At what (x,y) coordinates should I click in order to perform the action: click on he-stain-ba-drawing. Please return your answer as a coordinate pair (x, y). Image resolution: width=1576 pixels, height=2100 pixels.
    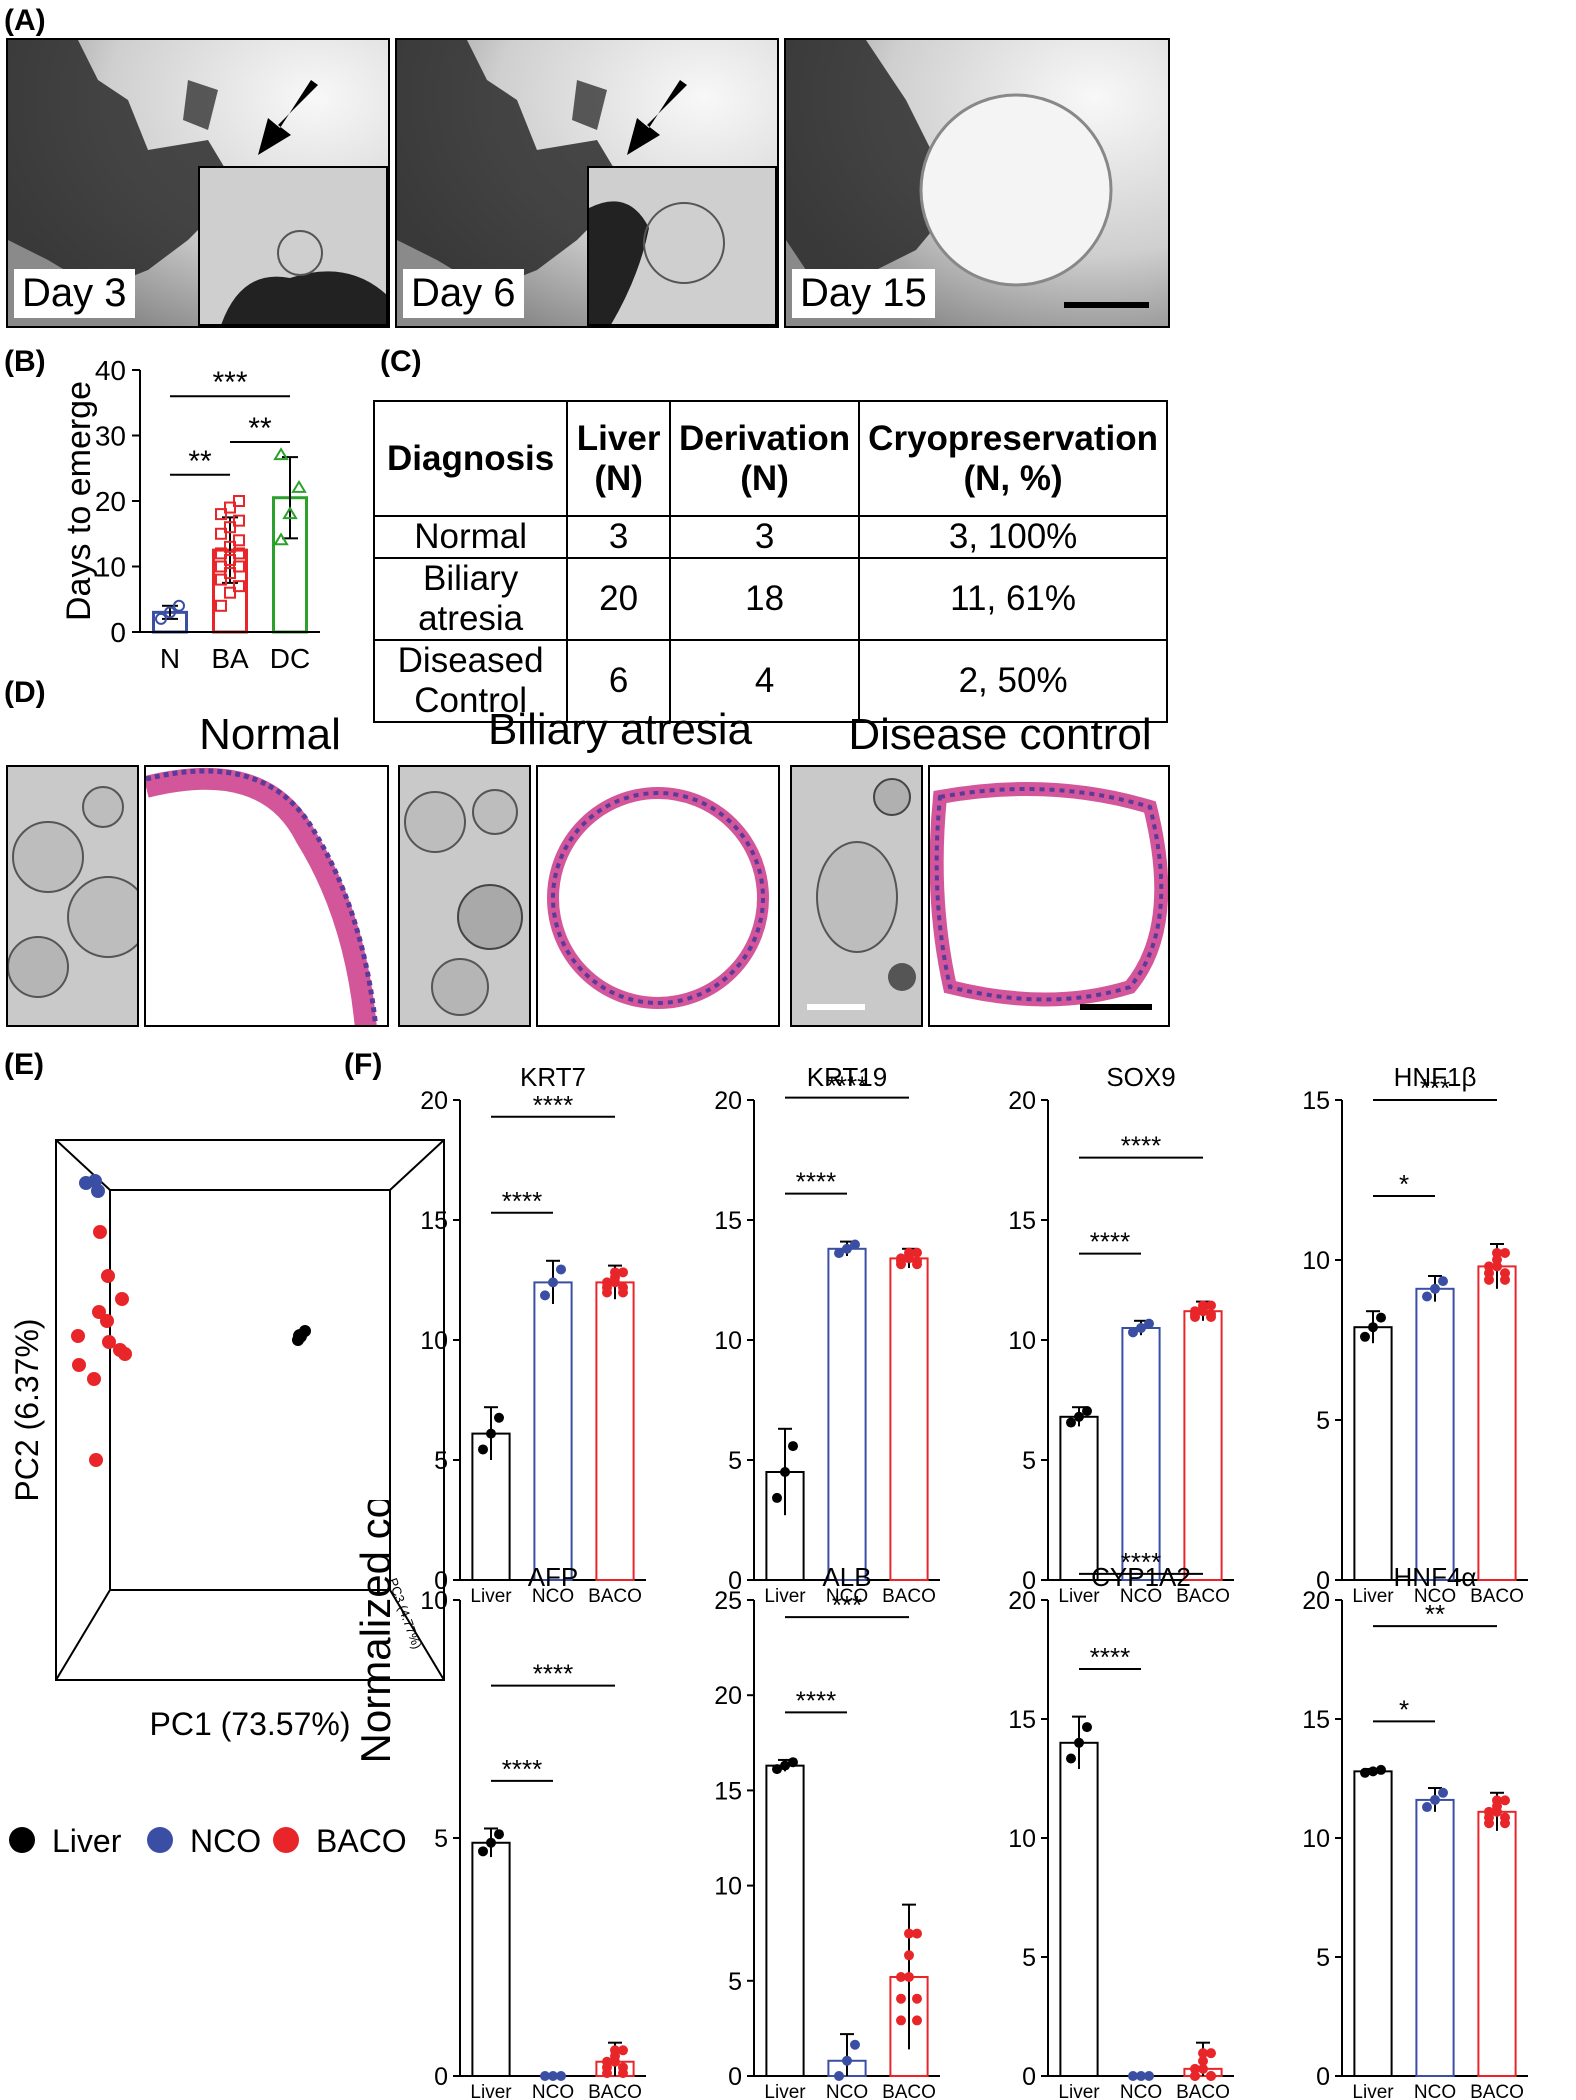
    Looking at the image, I should click on (658, 898).